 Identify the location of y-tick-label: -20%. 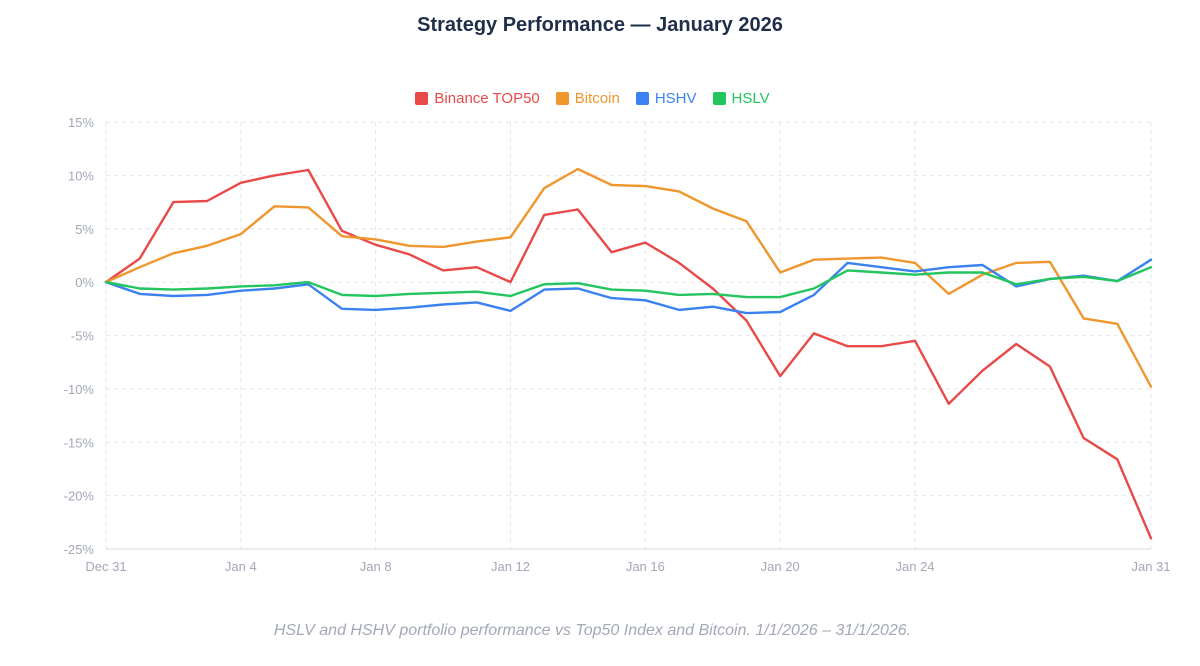
(79, 496).